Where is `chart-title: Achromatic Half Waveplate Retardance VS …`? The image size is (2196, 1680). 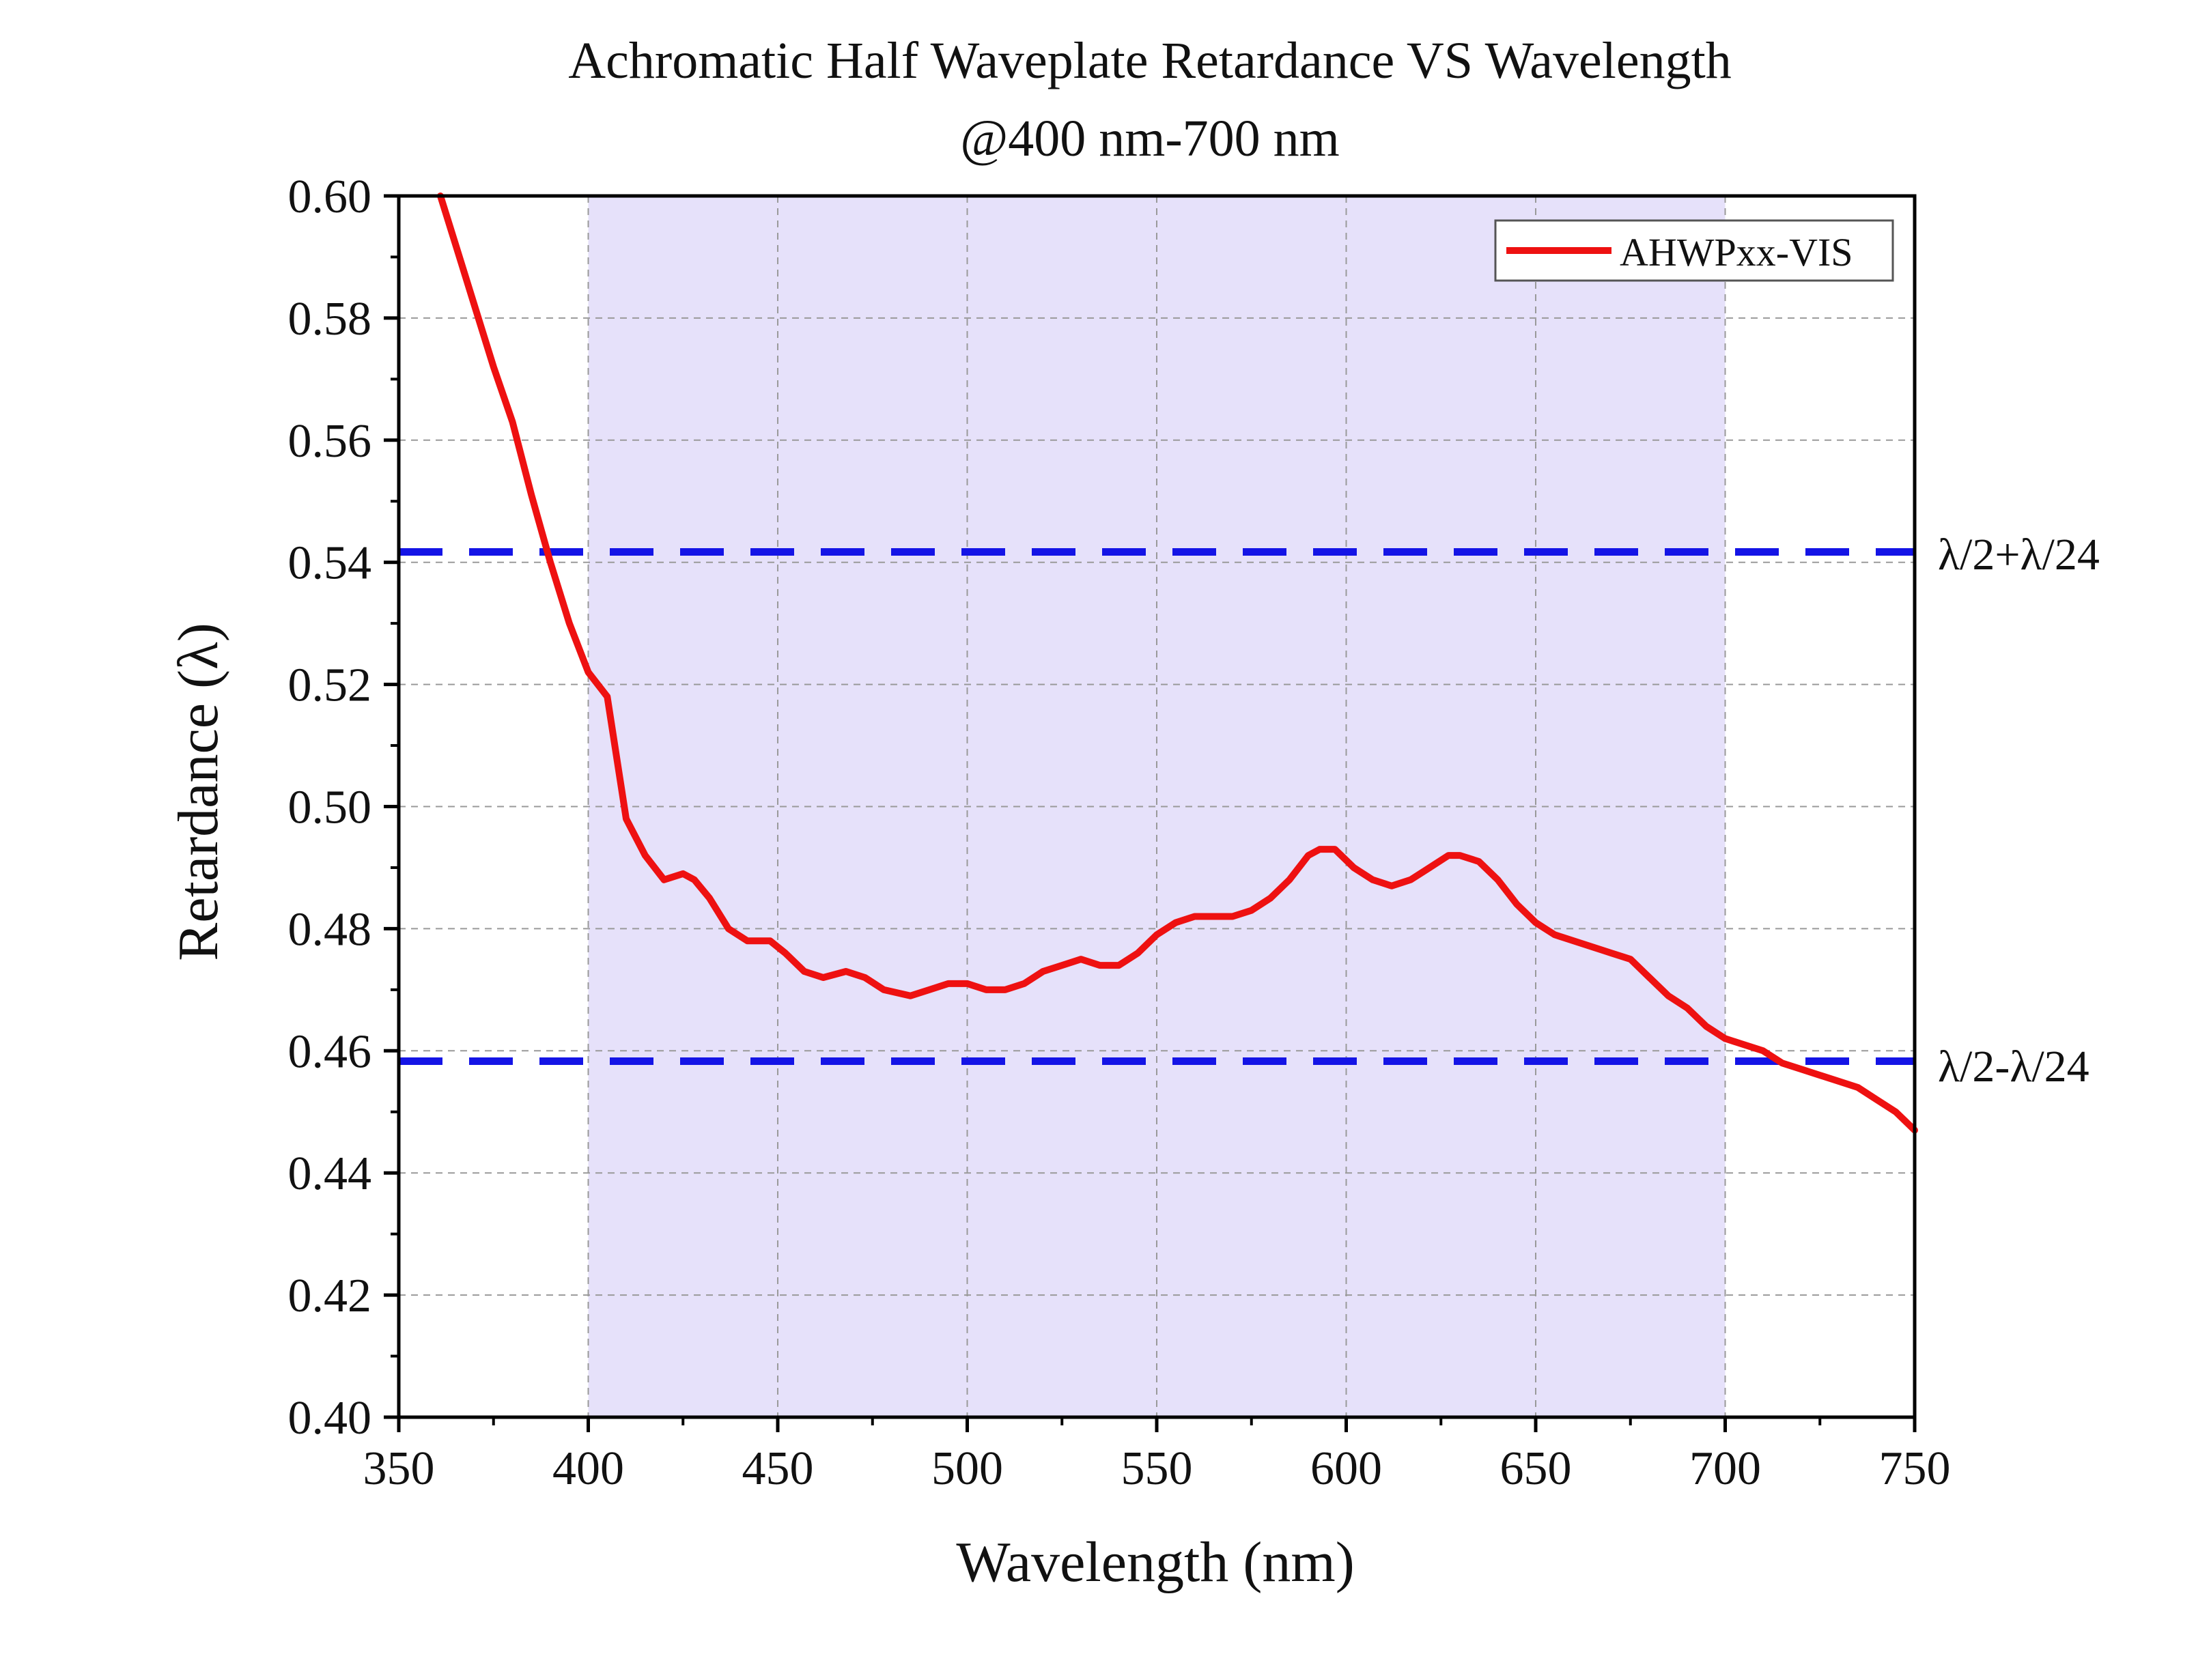 chart-title: Achromatic Half Waveplate Retardance VS … is located at coordinates (1149, 60).